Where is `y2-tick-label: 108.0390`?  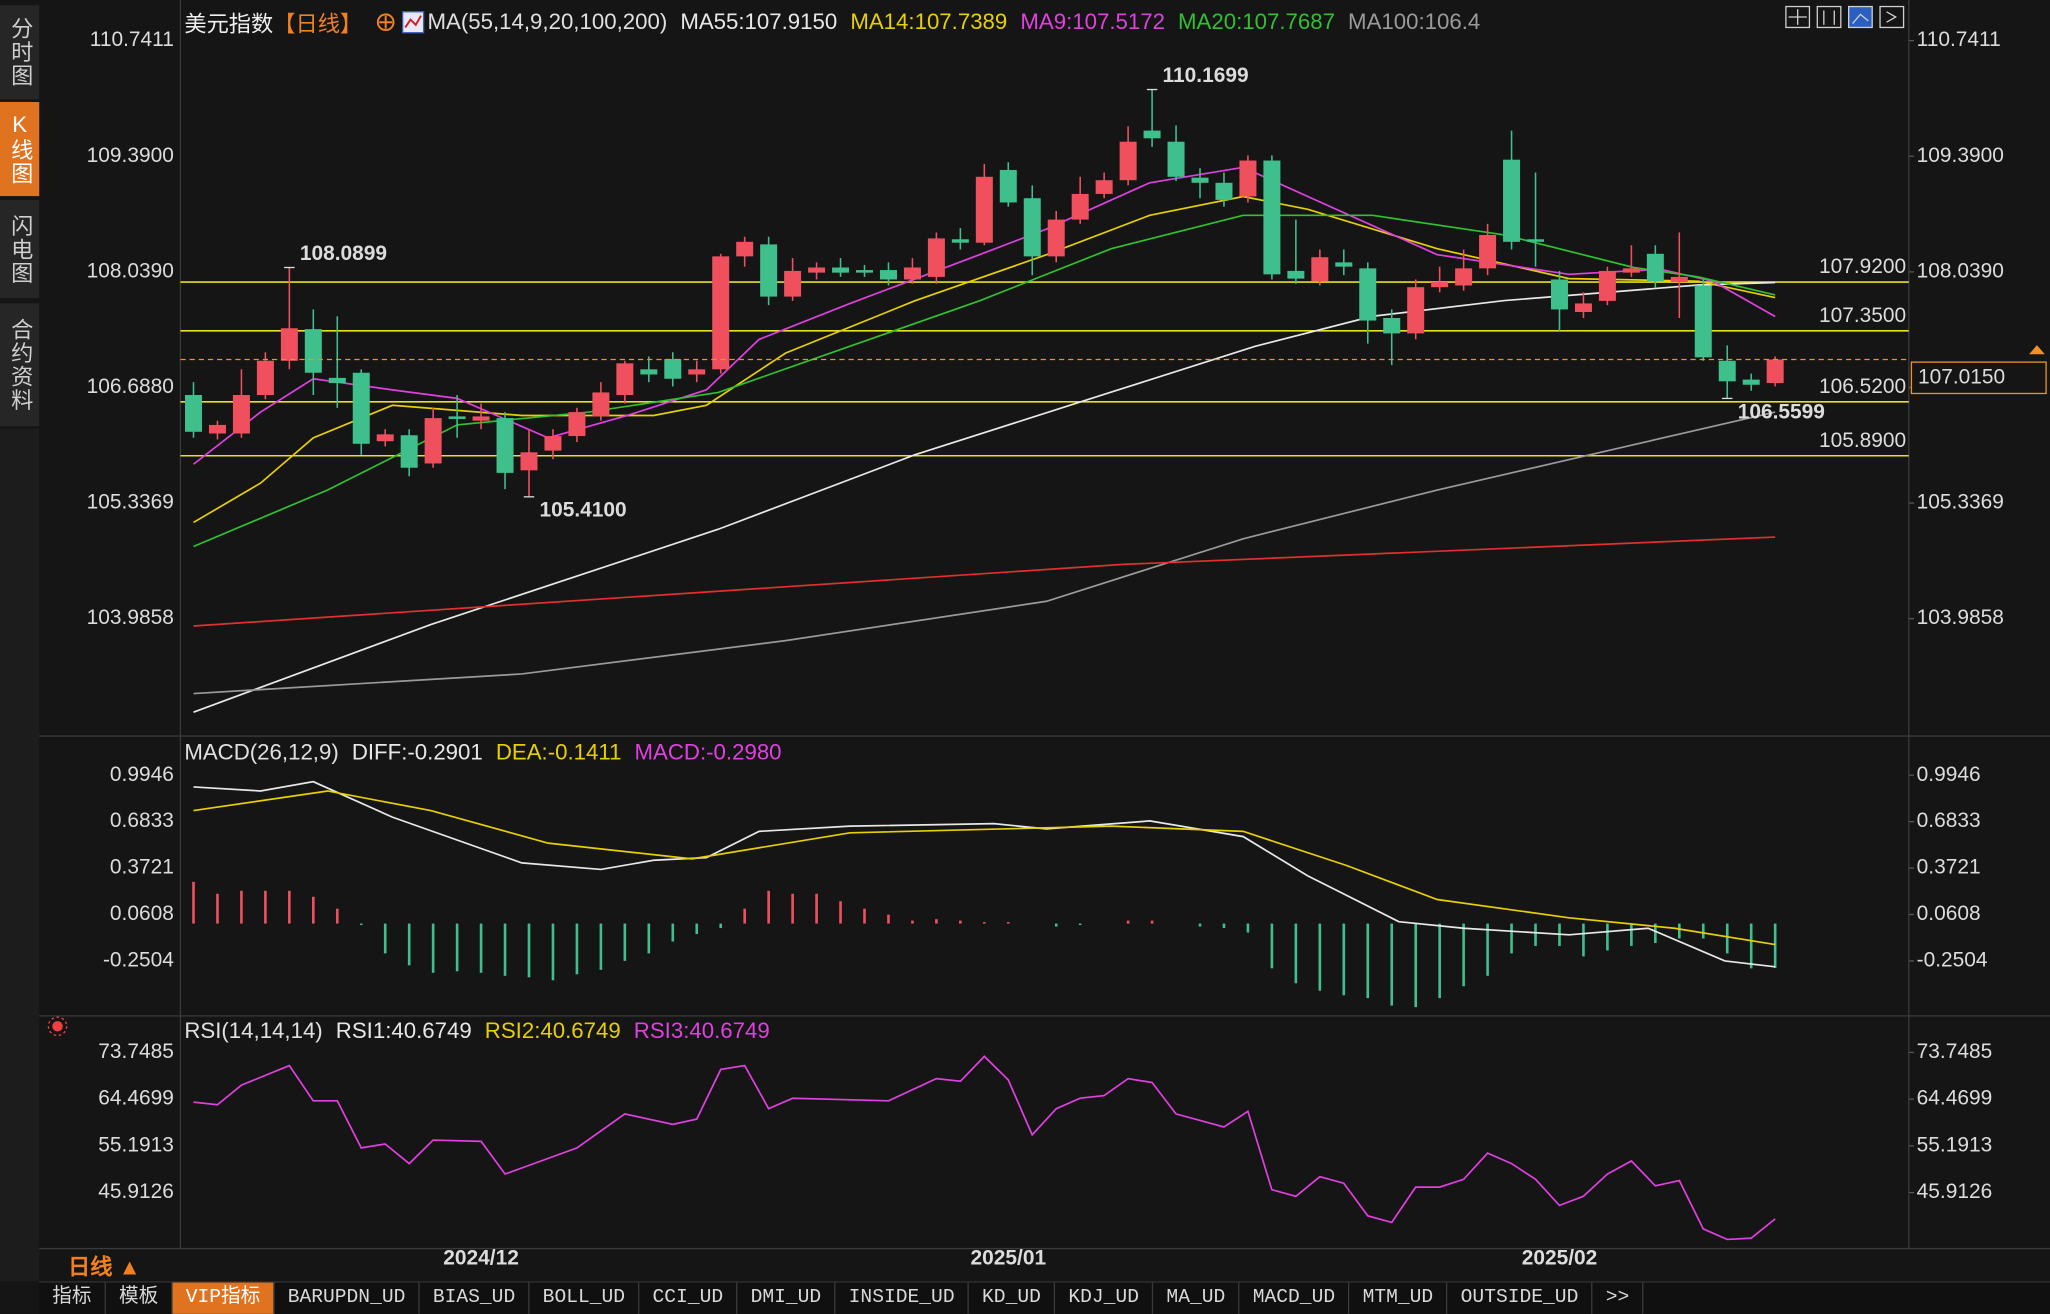 y2-tick-label: 108.0390 is located at coordinates (1960, 270).